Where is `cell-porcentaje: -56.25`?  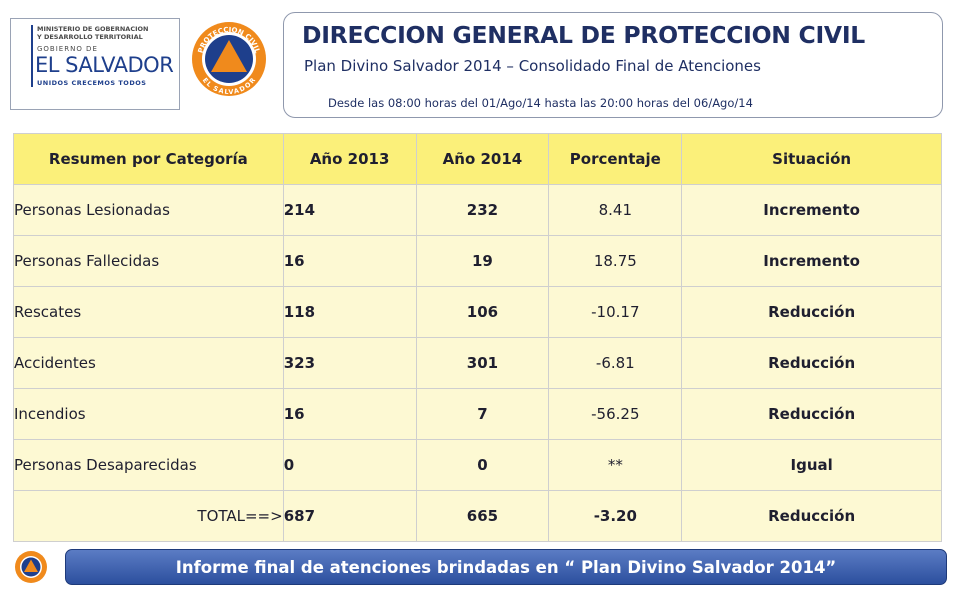
cell-porcentaje: -56.25 is located at coordinates (615, 414).